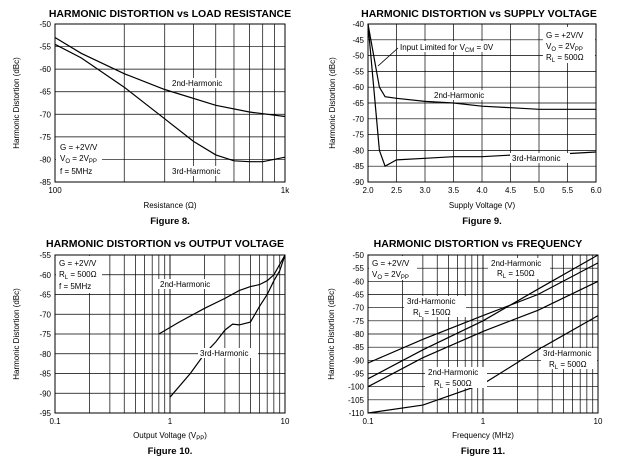  What do you see at coordinates (358, 24) in the screenshot?
I see `y-tick-label: -40` at bounding box center [358, 24].